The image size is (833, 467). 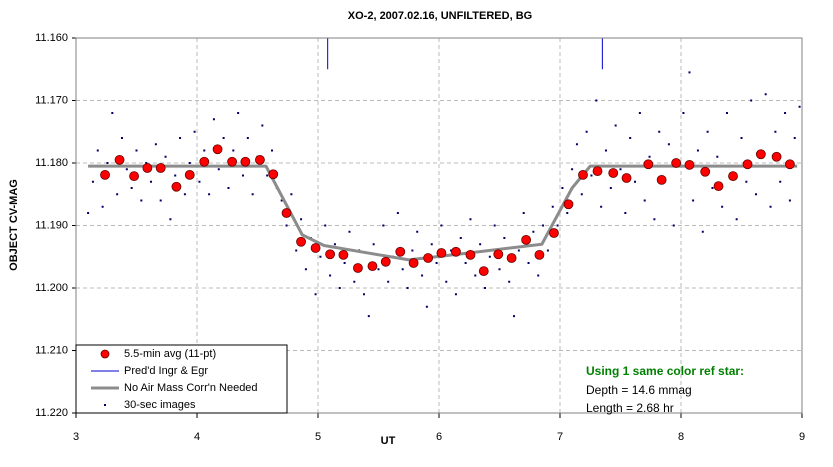 I want to click on legend-label: Pred'd Ingr & Egr, so click(x=166, y=371).